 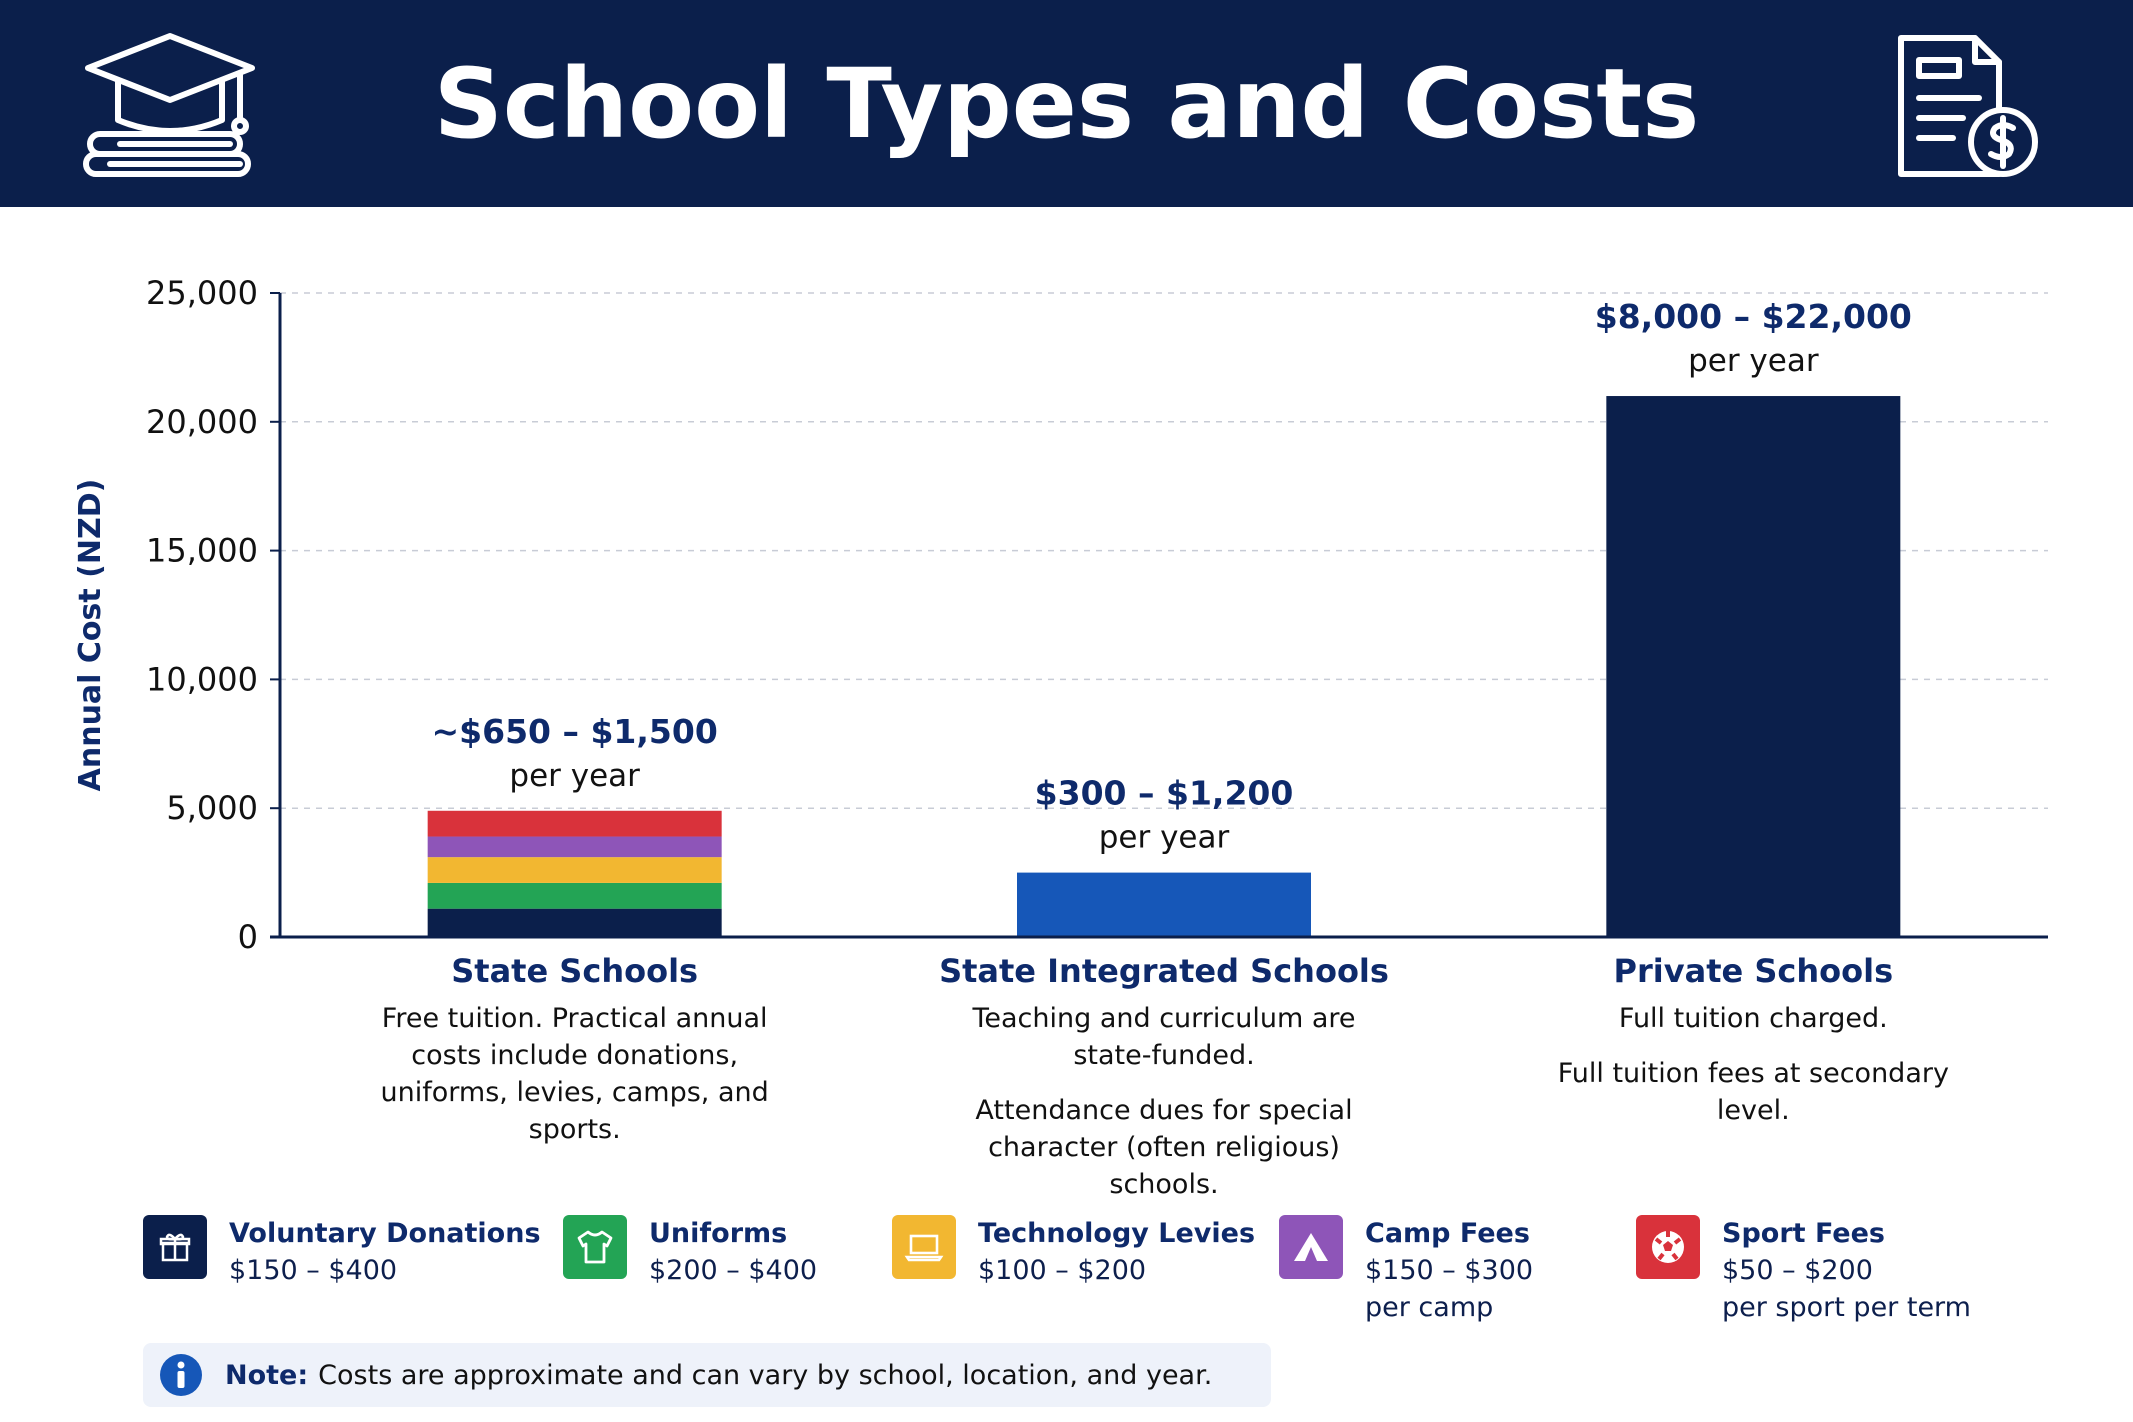 I want to click on legend-range: $100 – $200, so click(x=1062, y=1270).